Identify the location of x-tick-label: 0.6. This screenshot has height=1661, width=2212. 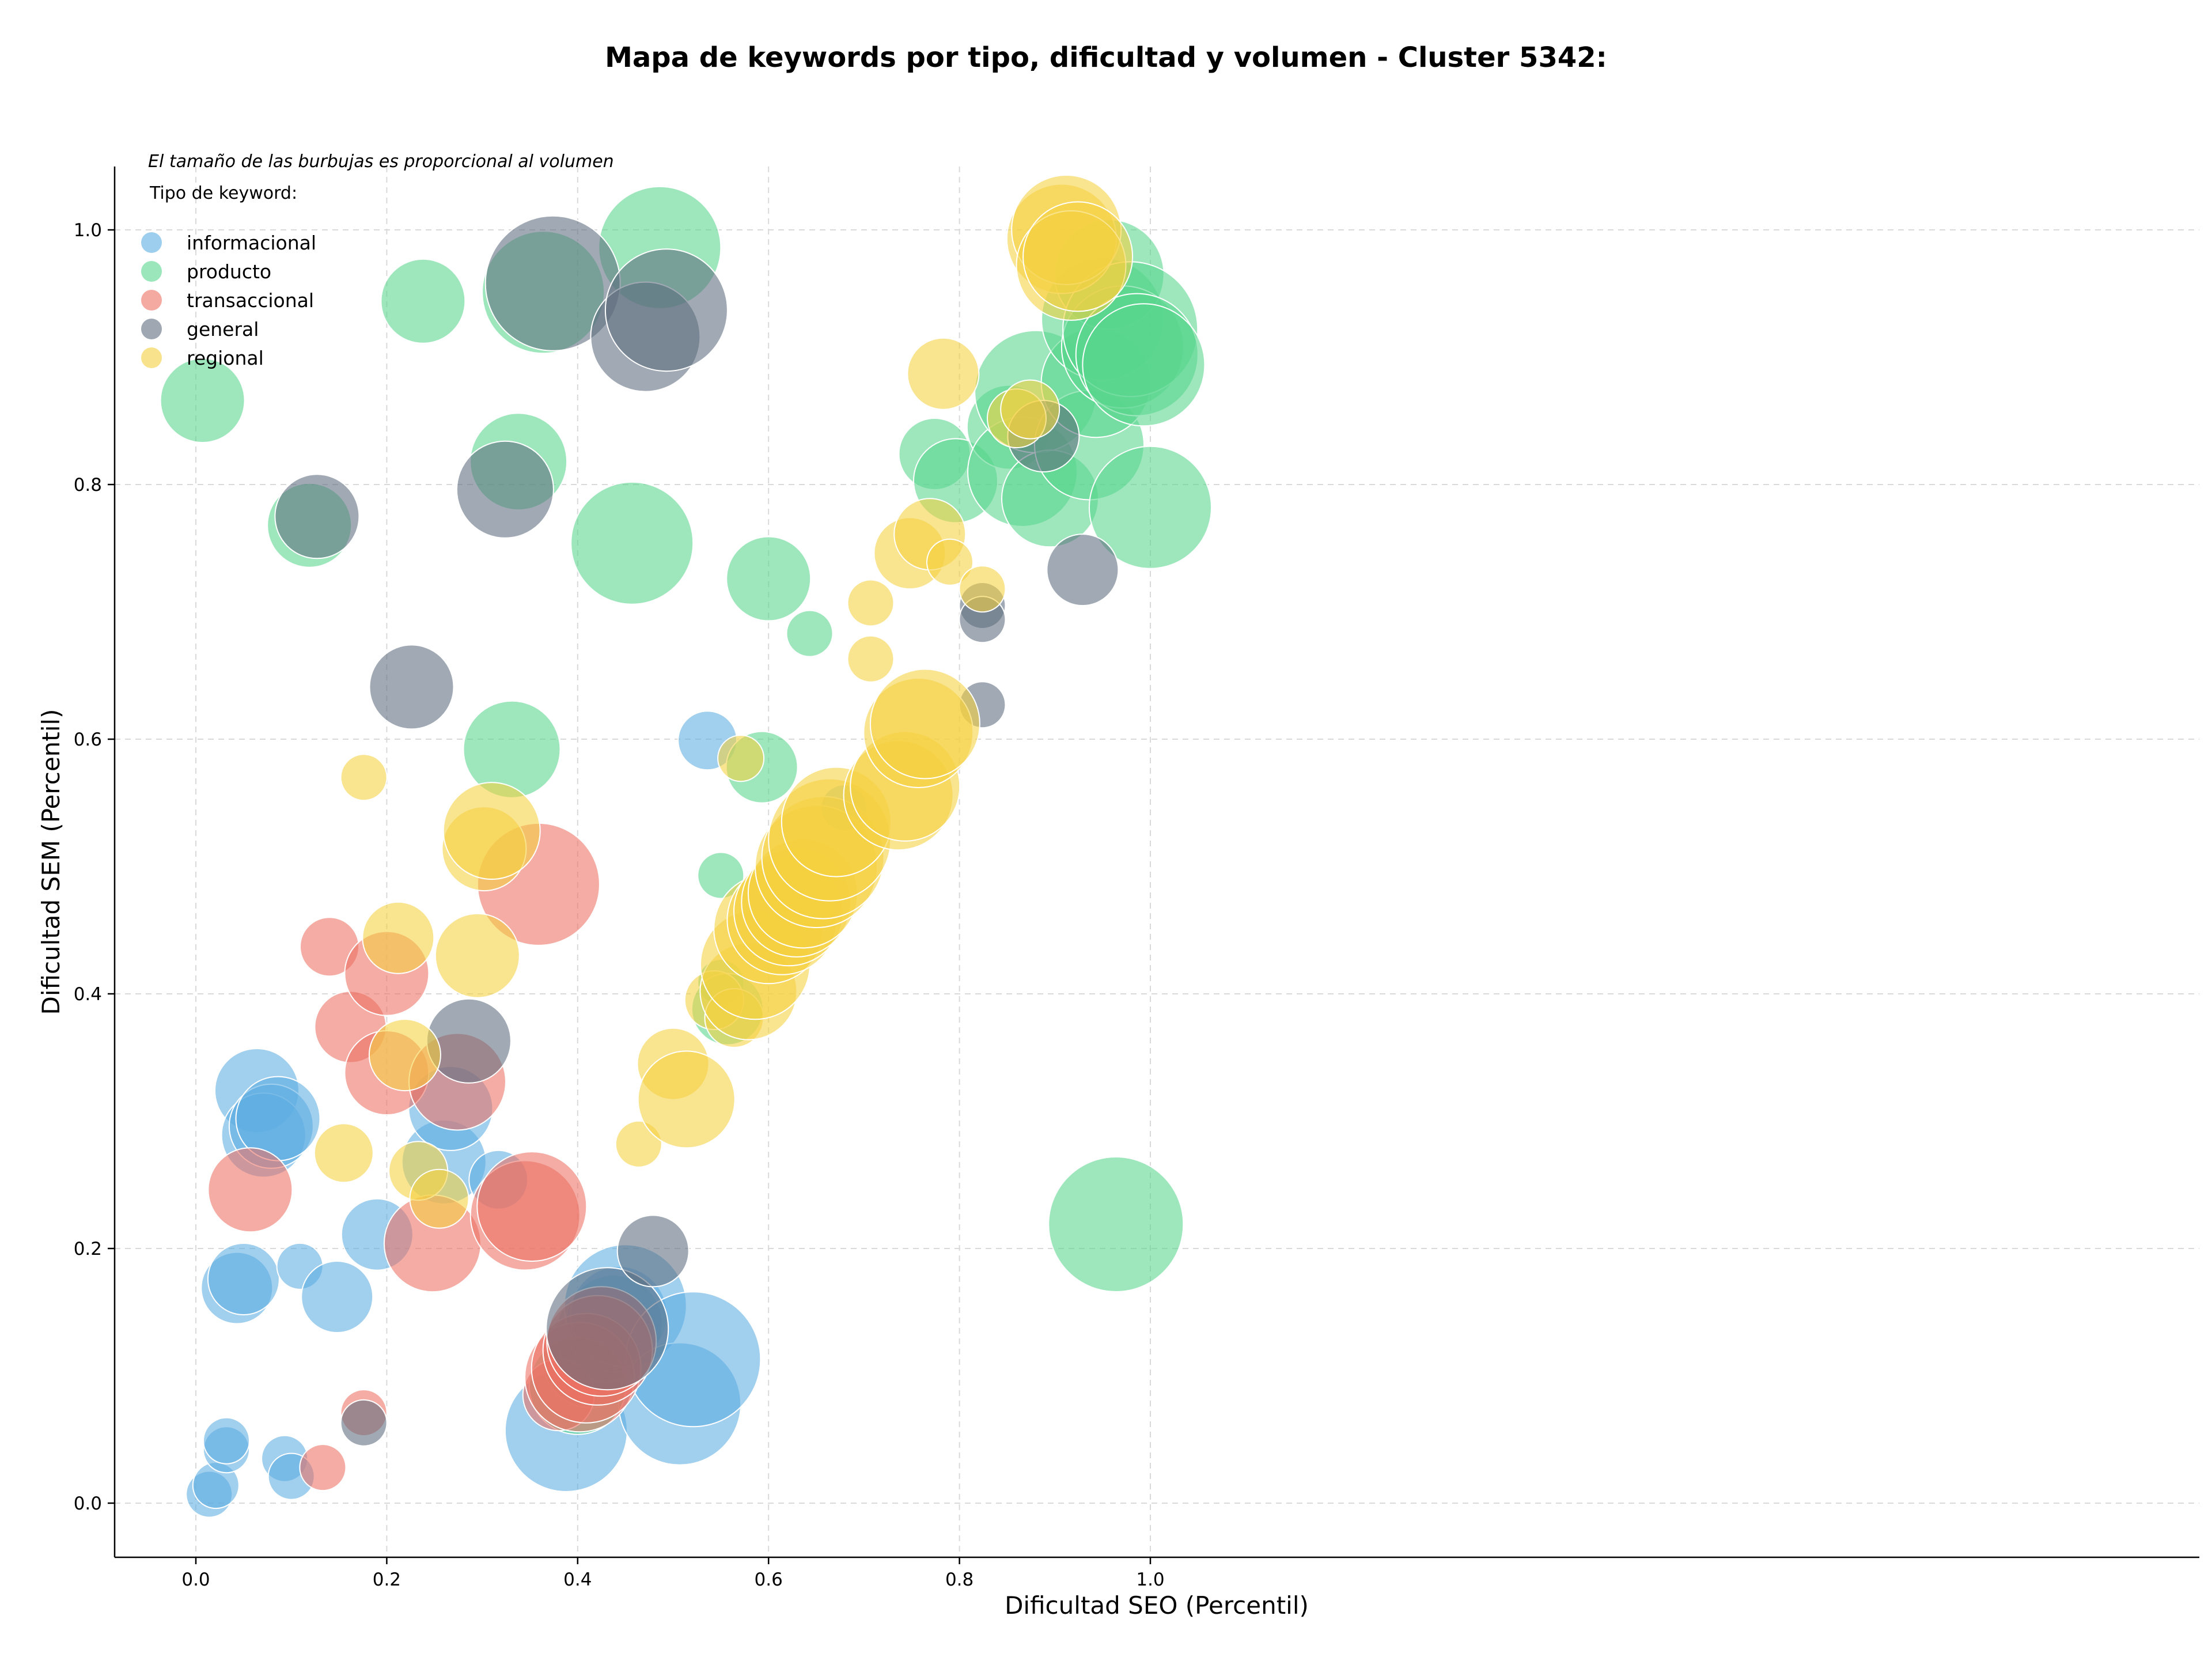
(769, 1579).